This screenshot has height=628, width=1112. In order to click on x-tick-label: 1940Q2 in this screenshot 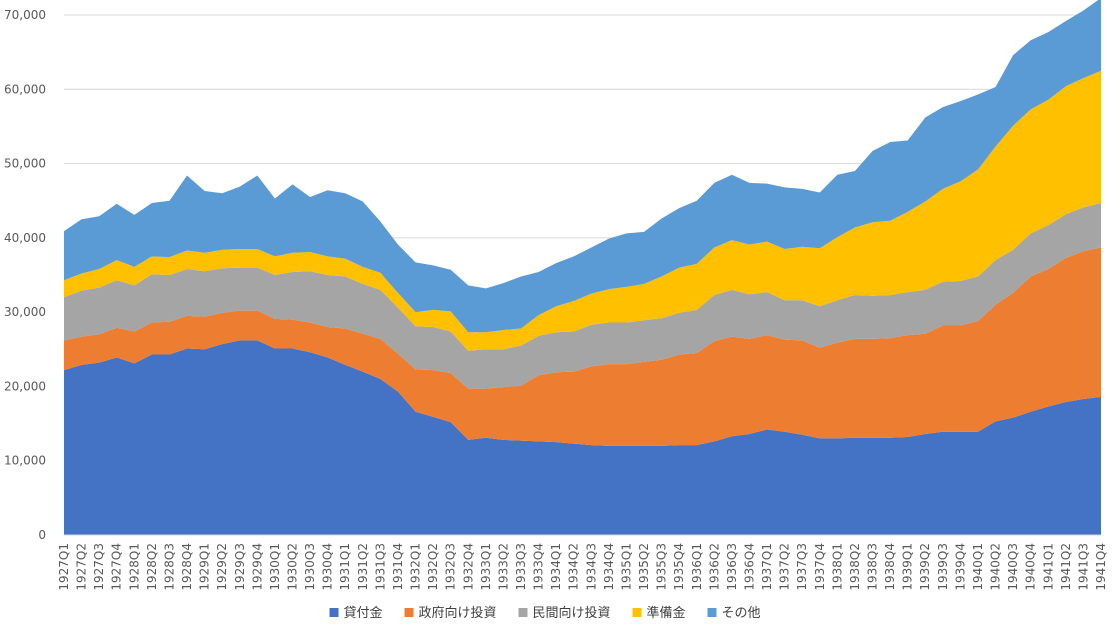, I will do `click(996, 567)`.